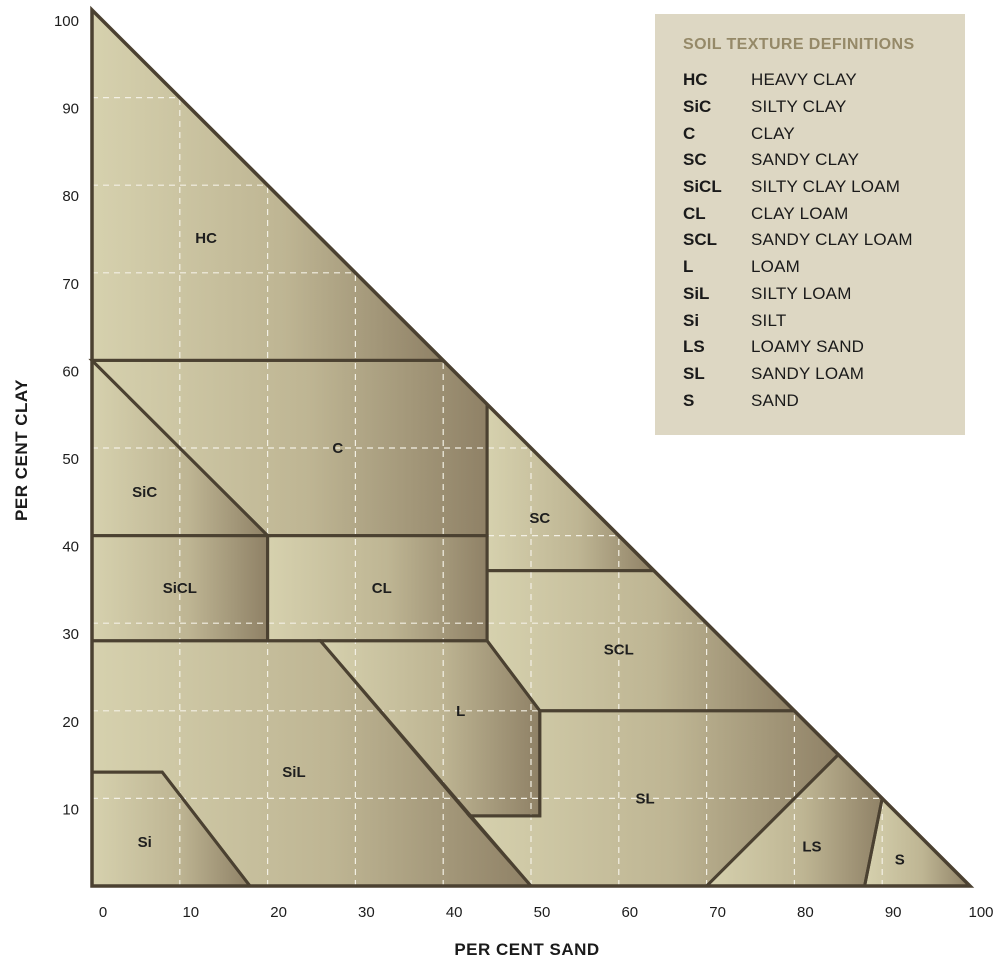 The height and width of the screenshot is (963, 1002). Describe the element at coordinates (641, 640) in the screenshot. I see `zone-scl` at that location.